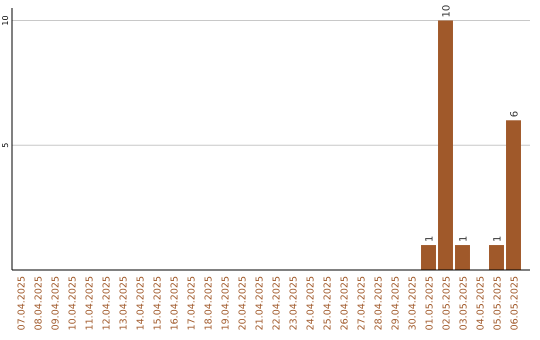 This screenshot has width=540, height=340. Describe the element at coordinates (141, 303) in the screenshot. I see `x-tick-label: 14.04.2025` at that location.